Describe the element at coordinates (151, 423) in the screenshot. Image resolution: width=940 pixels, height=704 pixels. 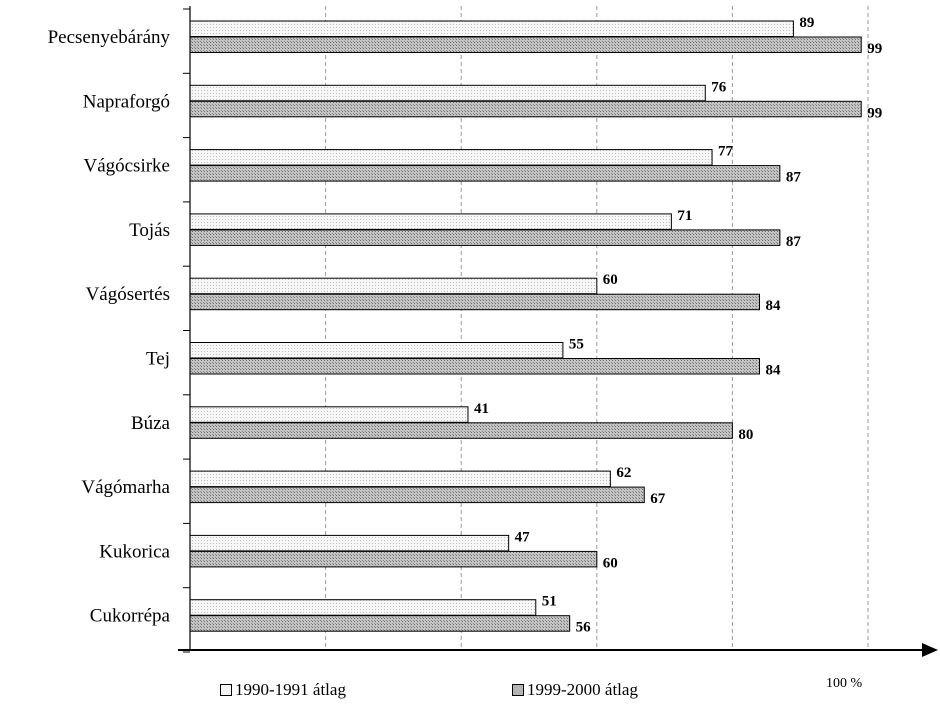
I see `category-label: Búza` at that location.